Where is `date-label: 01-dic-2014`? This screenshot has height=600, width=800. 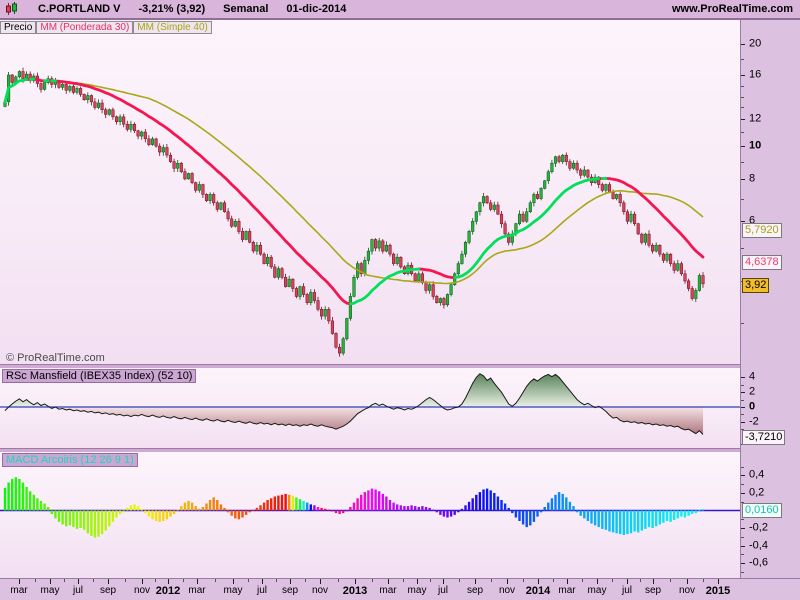
date-label: 01-dic-2014 is located at coordinates (316, 9).